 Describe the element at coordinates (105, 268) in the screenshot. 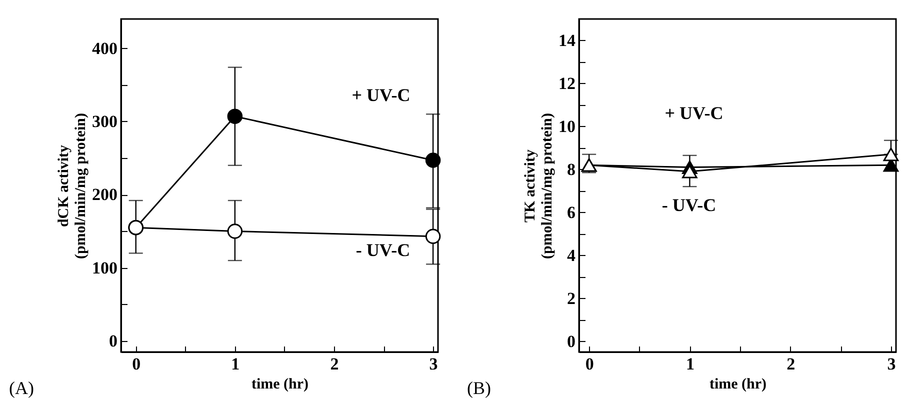

I see `y-tick-label: 100` at that location.